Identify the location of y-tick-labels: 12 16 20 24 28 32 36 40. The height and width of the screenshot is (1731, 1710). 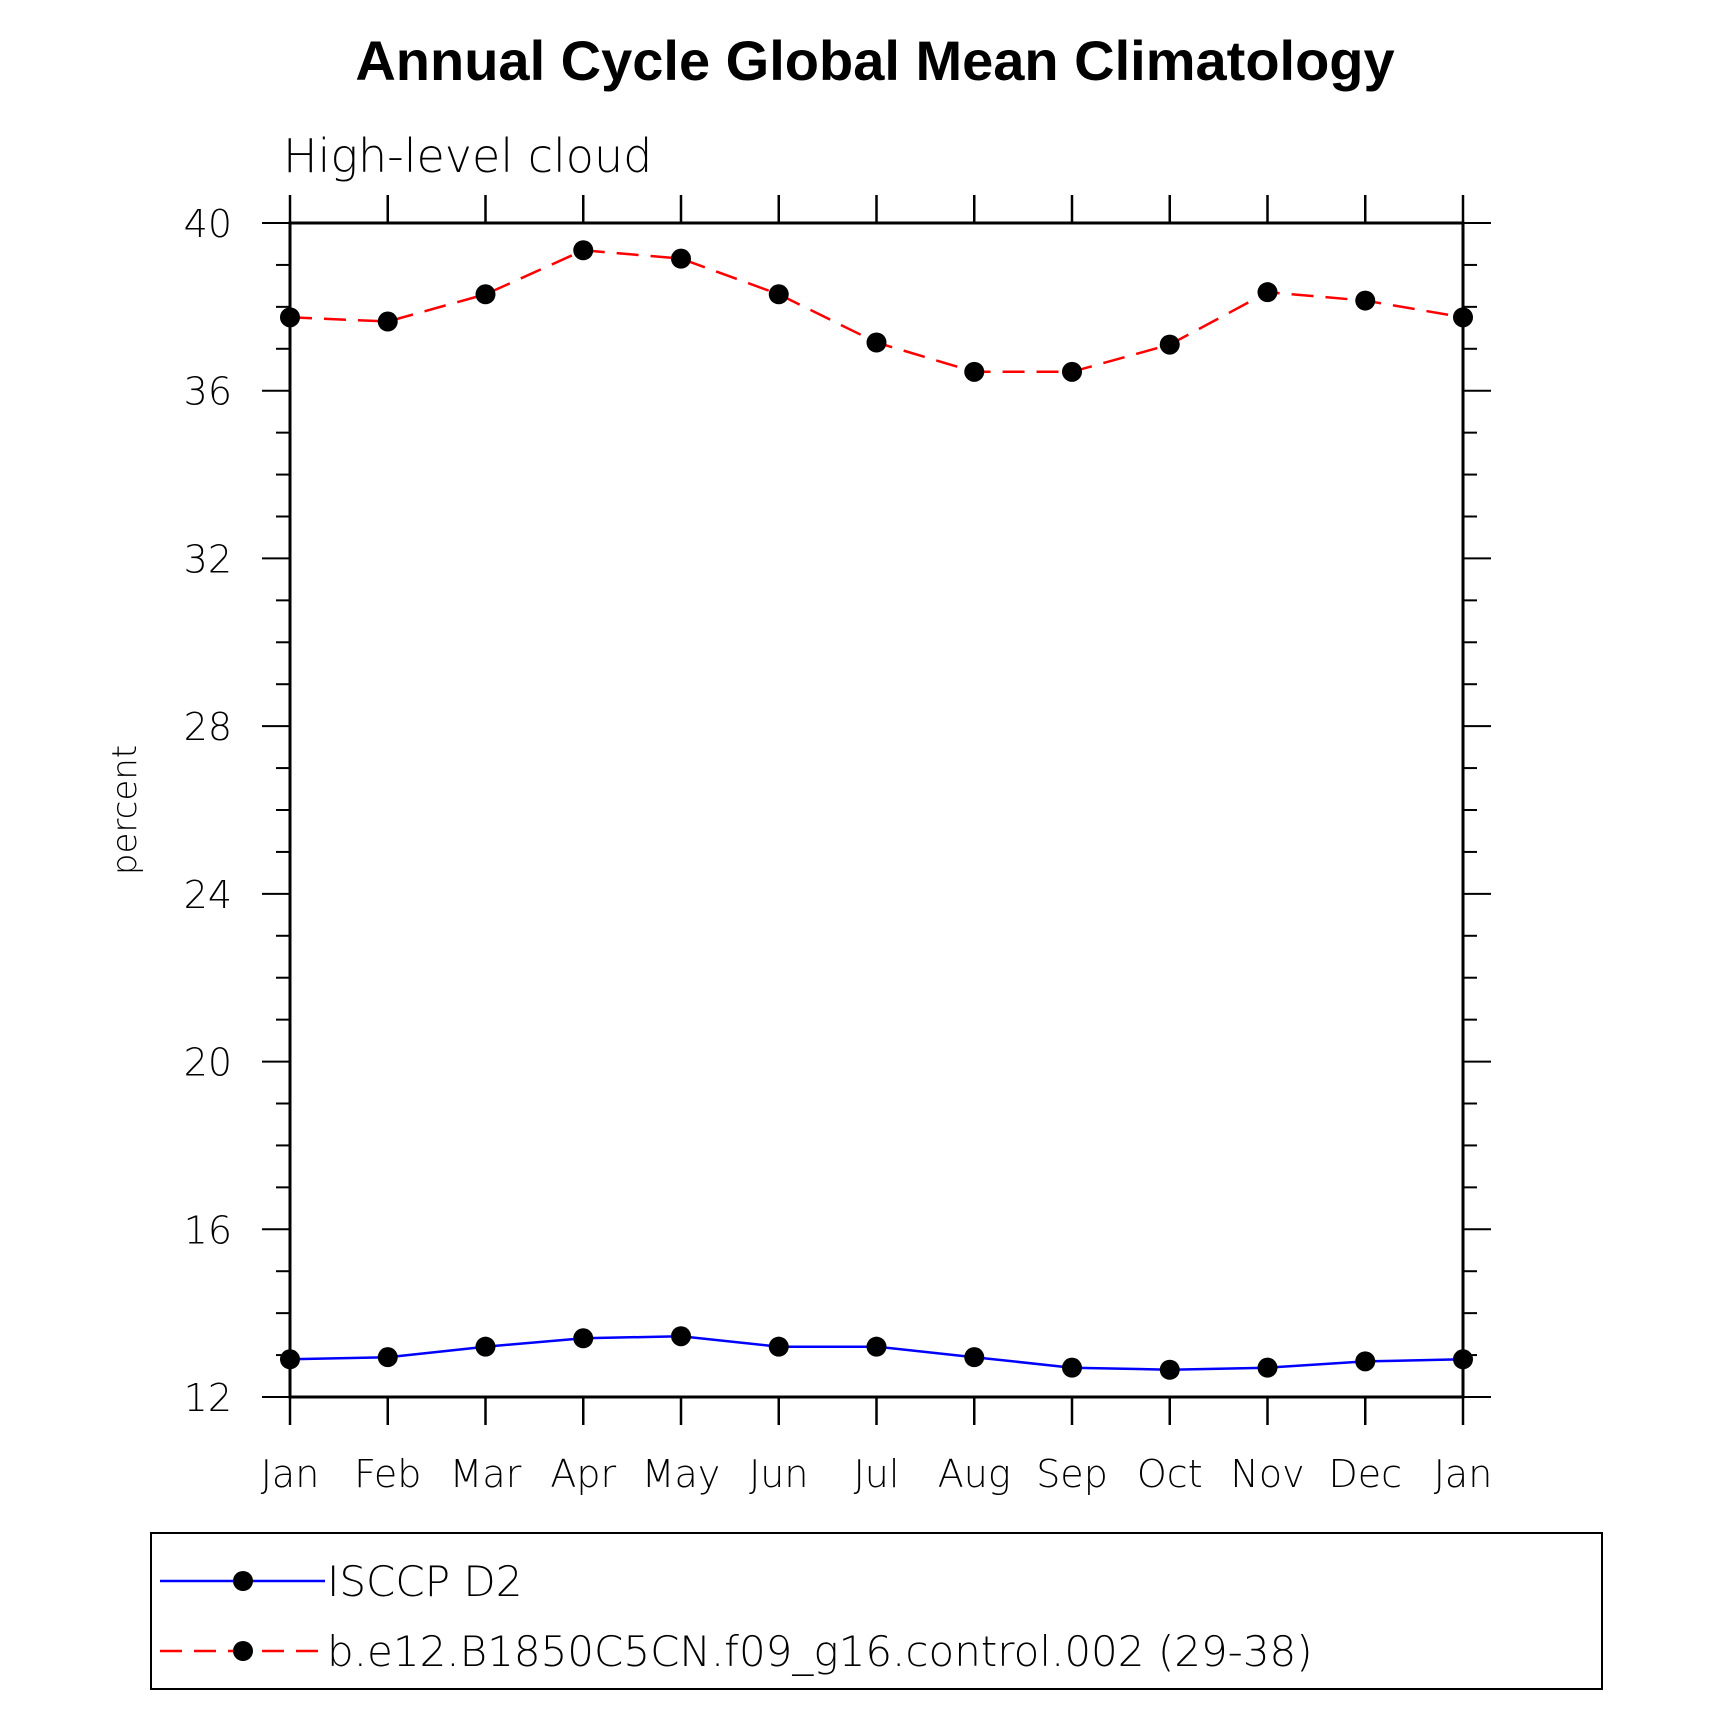
(208, 811).